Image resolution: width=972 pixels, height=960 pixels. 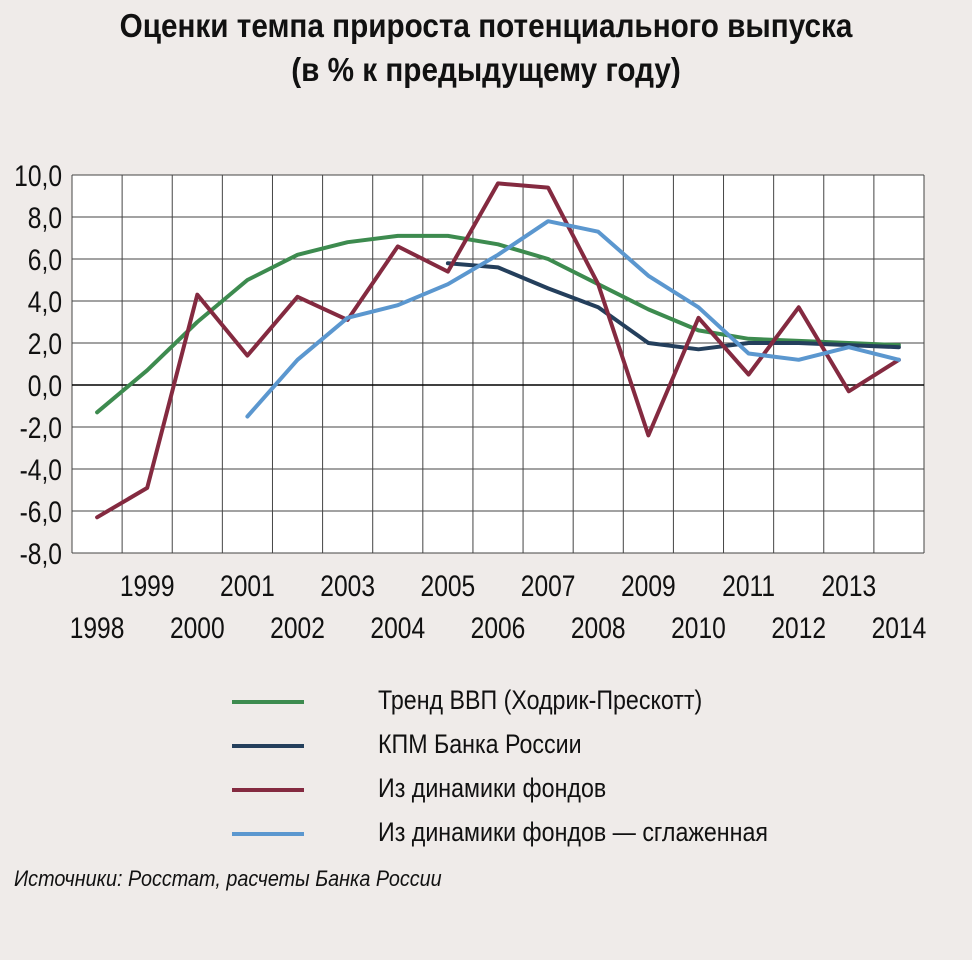 What do you see at coordinates (297, 628) in the screenshot?
I see `x-tick-label: 2002` at bounding box center [297, 628].